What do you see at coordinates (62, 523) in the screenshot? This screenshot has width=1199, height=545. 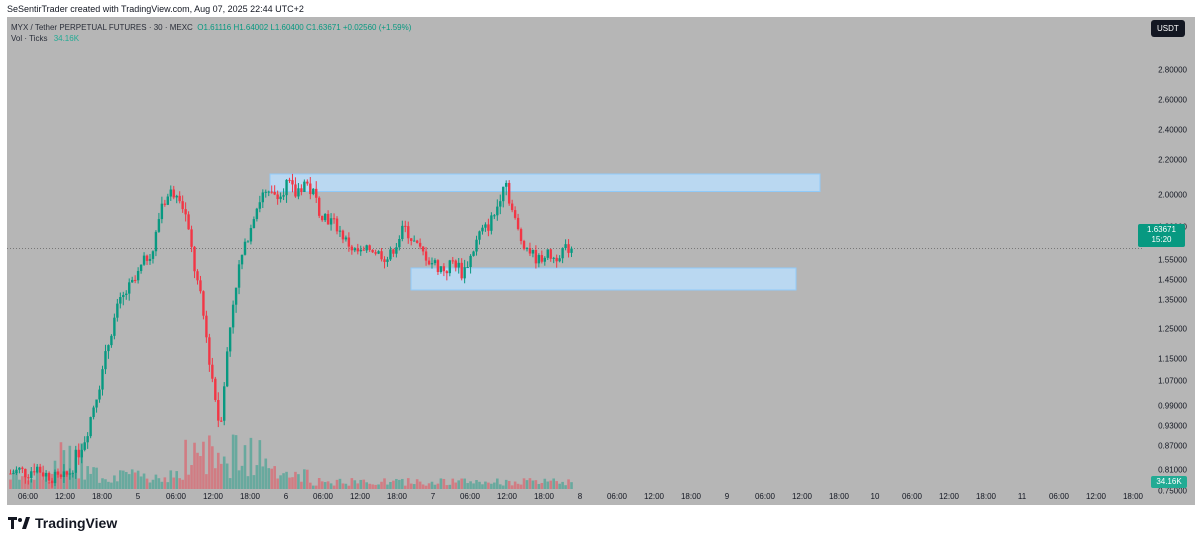 I see `tradingview-brand: TradingView` at bounding box center [62, 523].